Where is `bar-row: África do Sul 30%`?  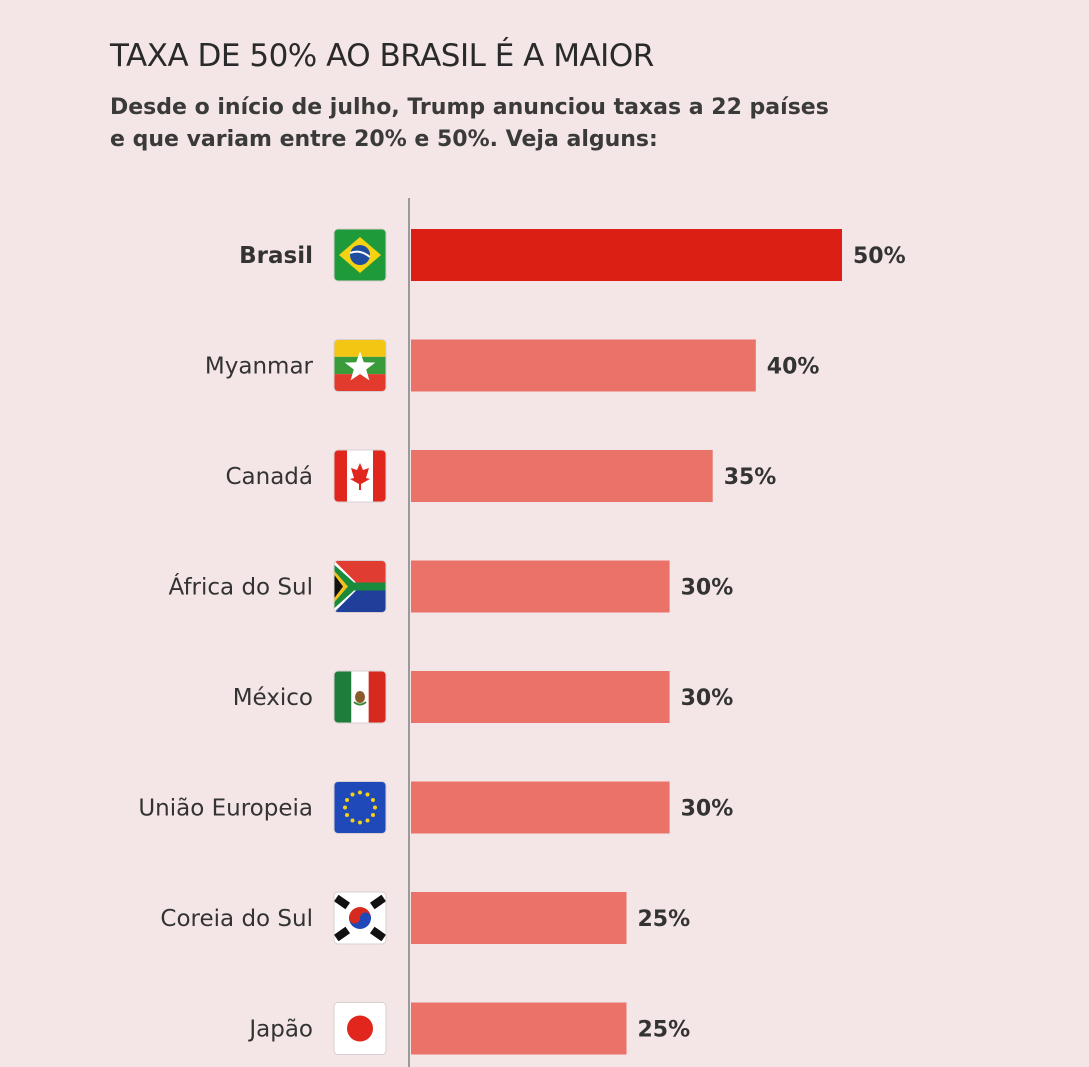 bar-row: África do Sul 30% is located at coordinates (451, 586).